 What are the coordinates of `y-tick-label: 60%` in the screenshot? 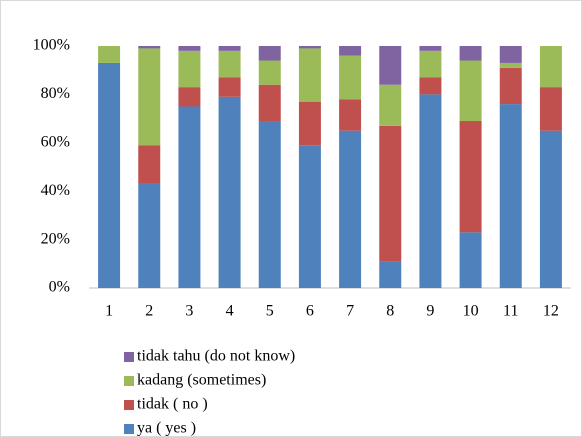 It's located at (55, 141).